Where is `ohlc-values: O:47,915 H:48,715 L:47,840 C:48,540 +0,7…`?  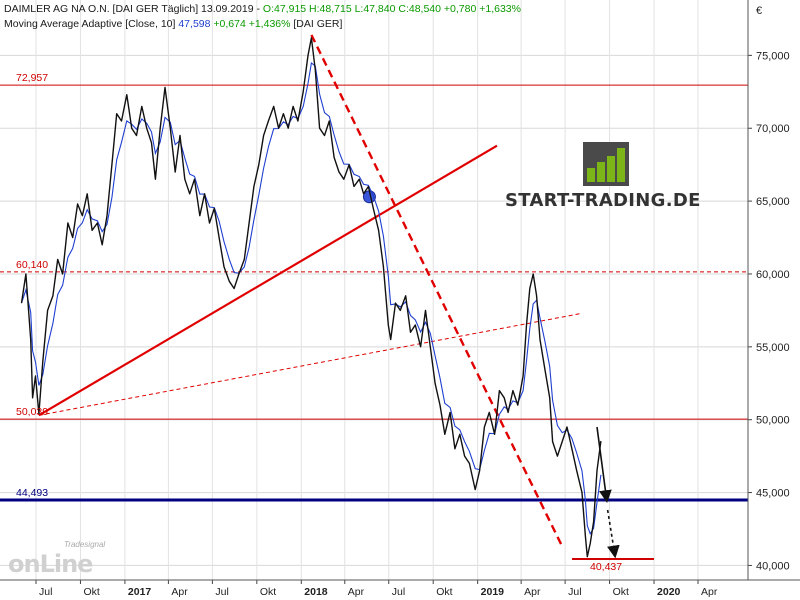 ohlc-values: O:47,915 H:48,715 L:47,840 C:48,540 +0,7… is located at coordinates (391, 9).